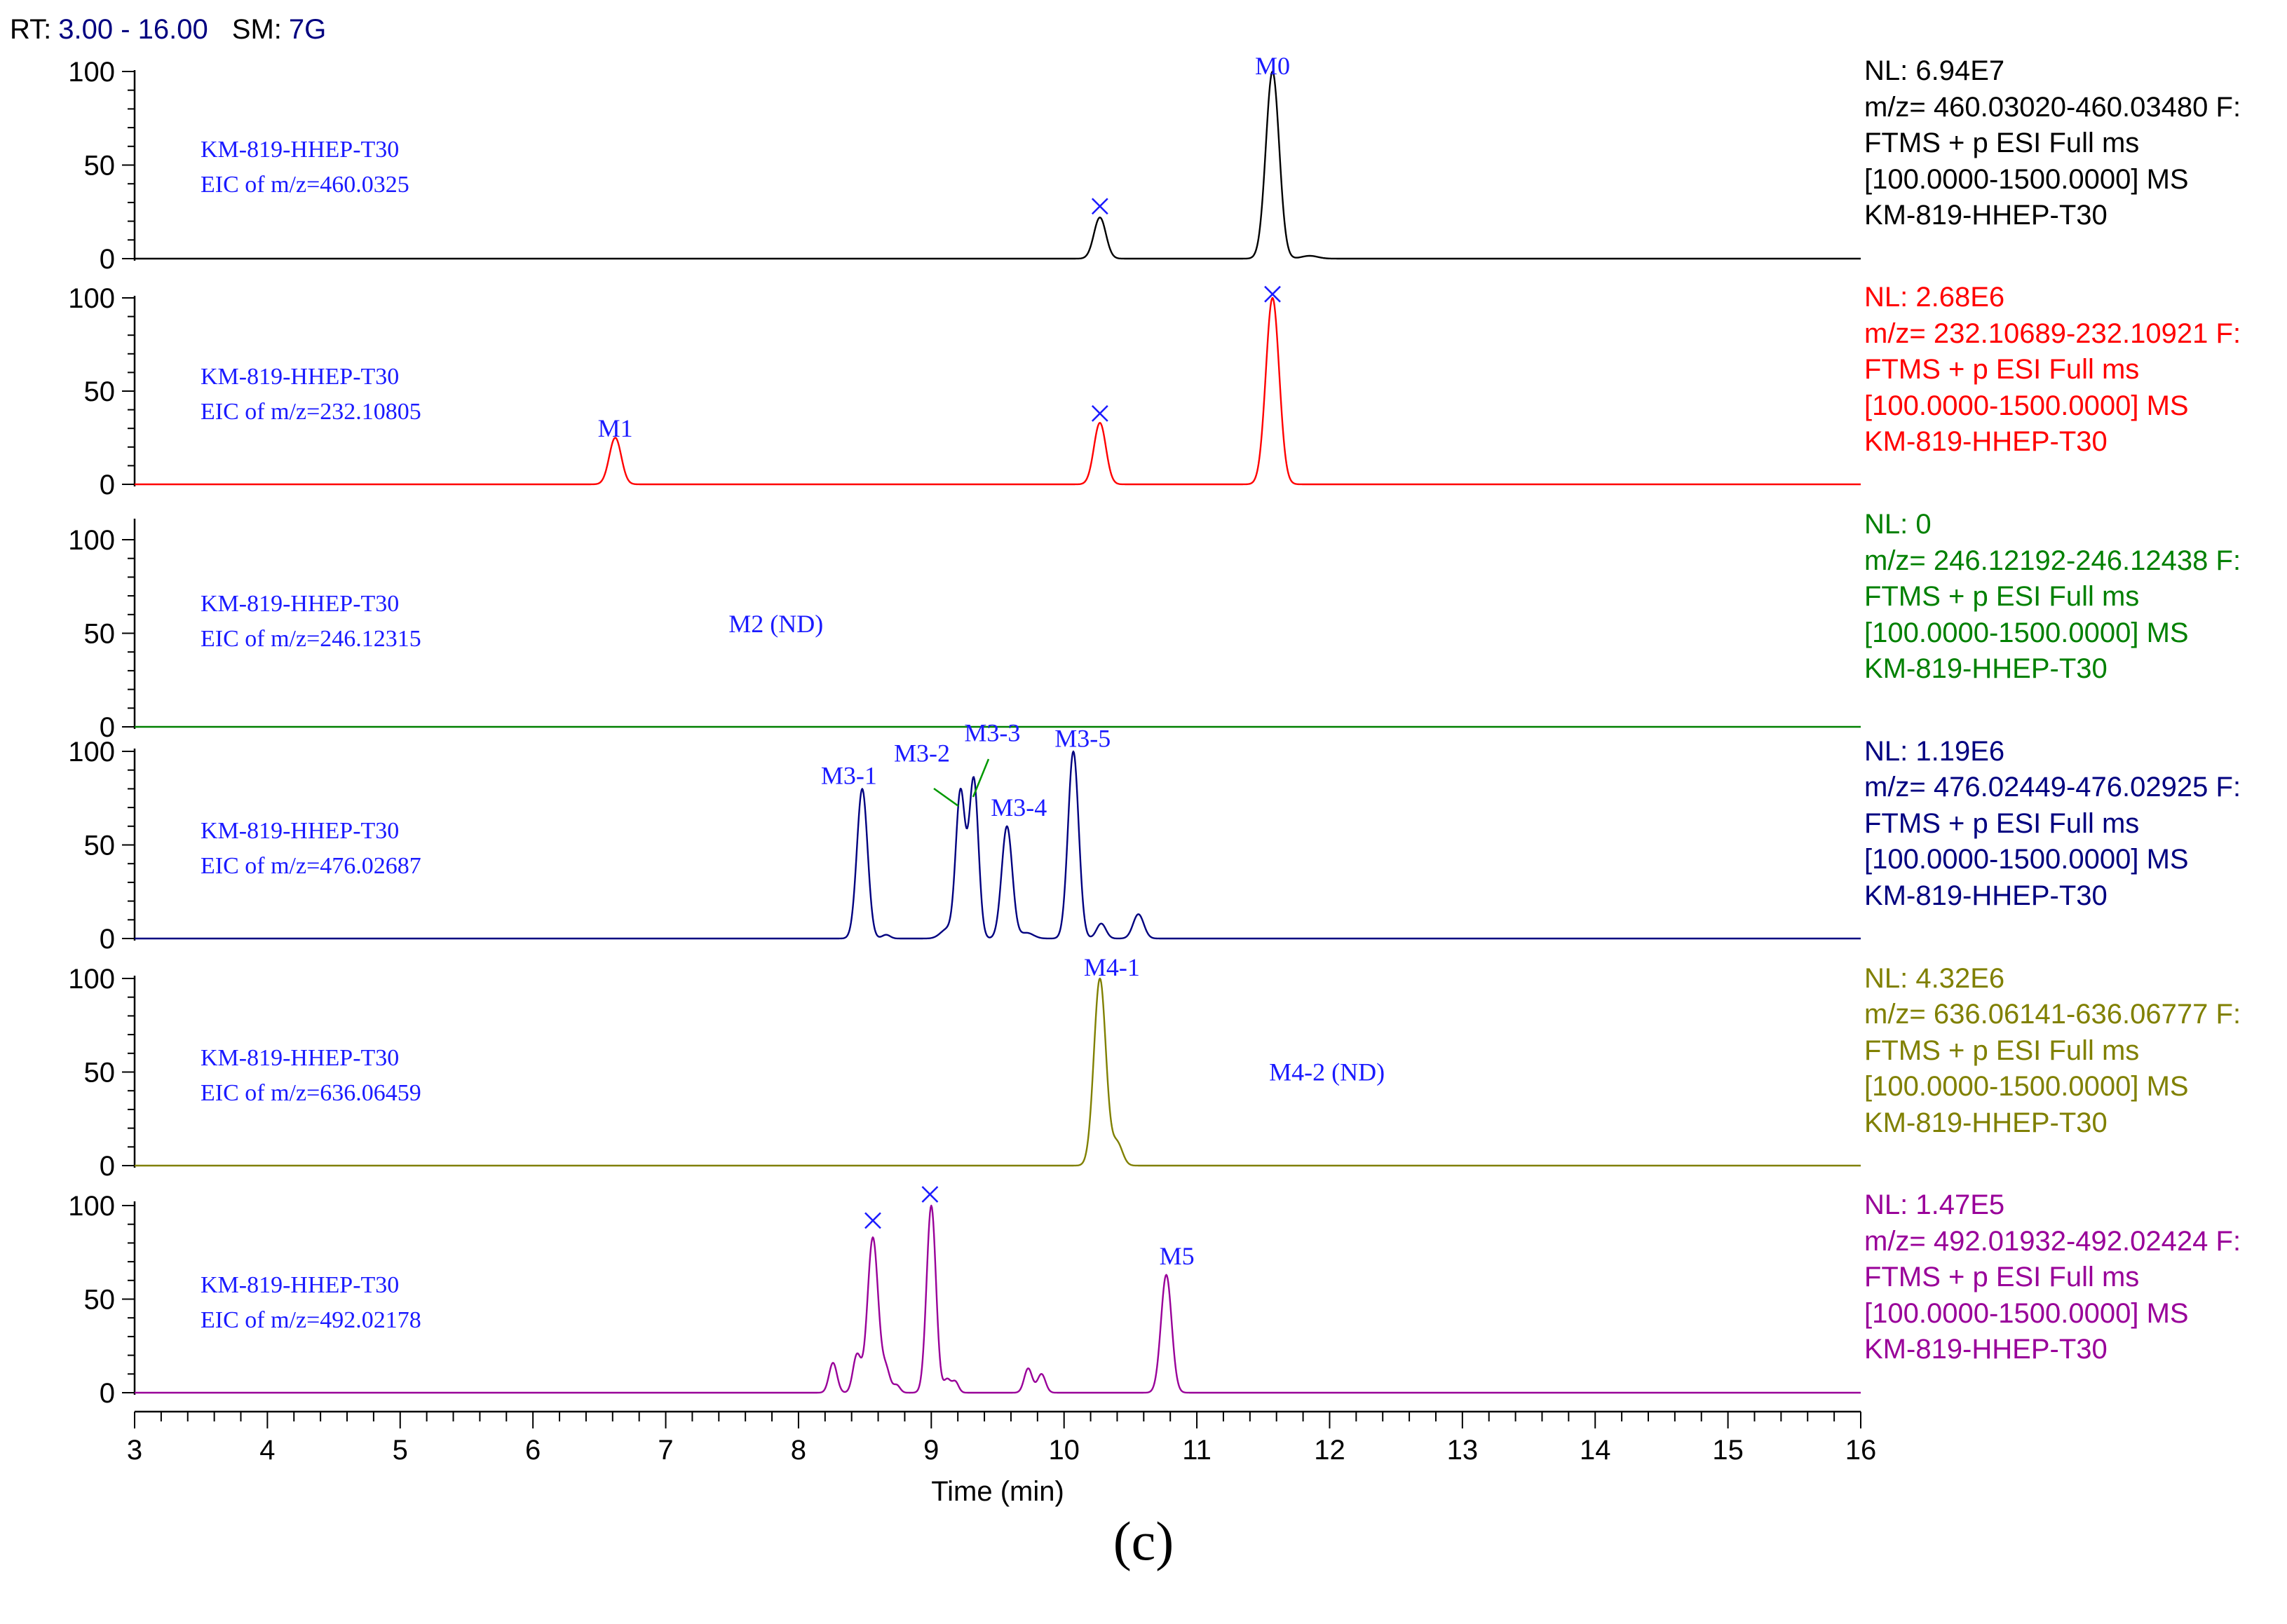  What do you see at coordinates (1728, 1451) in the screenshot?
I see `x-tick-label: 15` at bounding box center [1728, 1451].